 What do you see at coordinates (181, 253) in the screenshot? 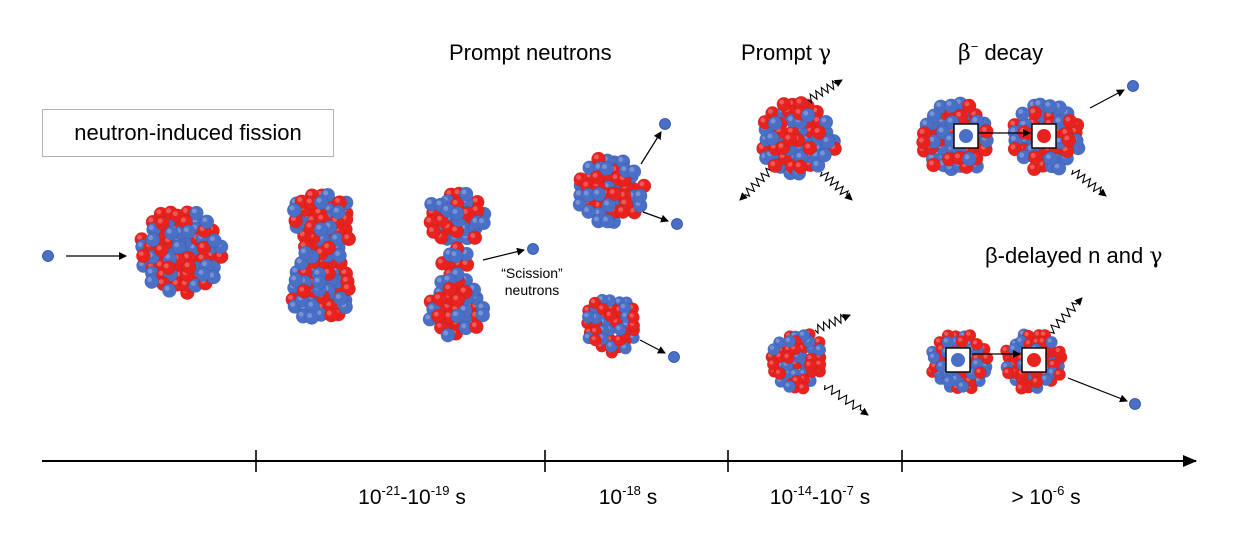
I see `compound-nucleus` at bounding box center [181, 253].